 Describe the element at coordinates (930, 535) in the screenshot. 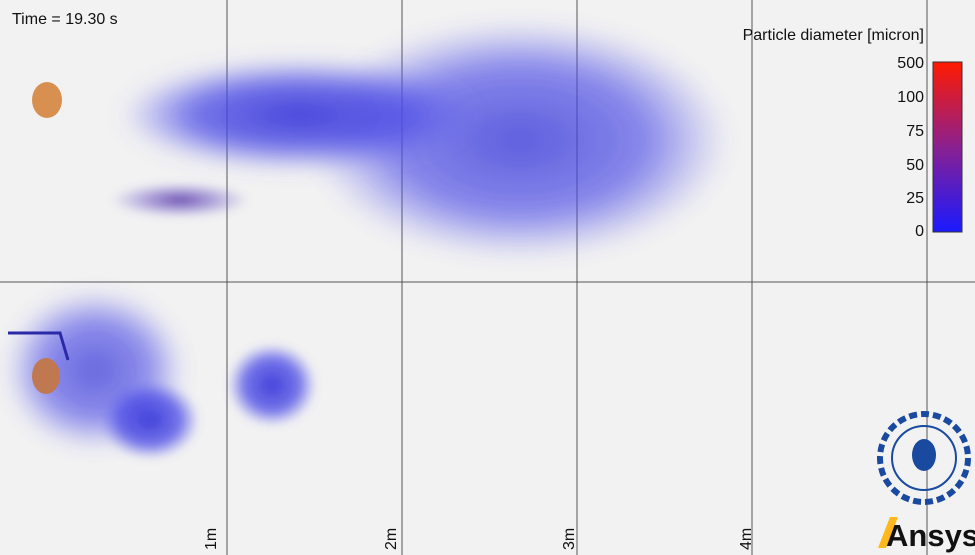

I see `logo-text: Ansys` at that location.